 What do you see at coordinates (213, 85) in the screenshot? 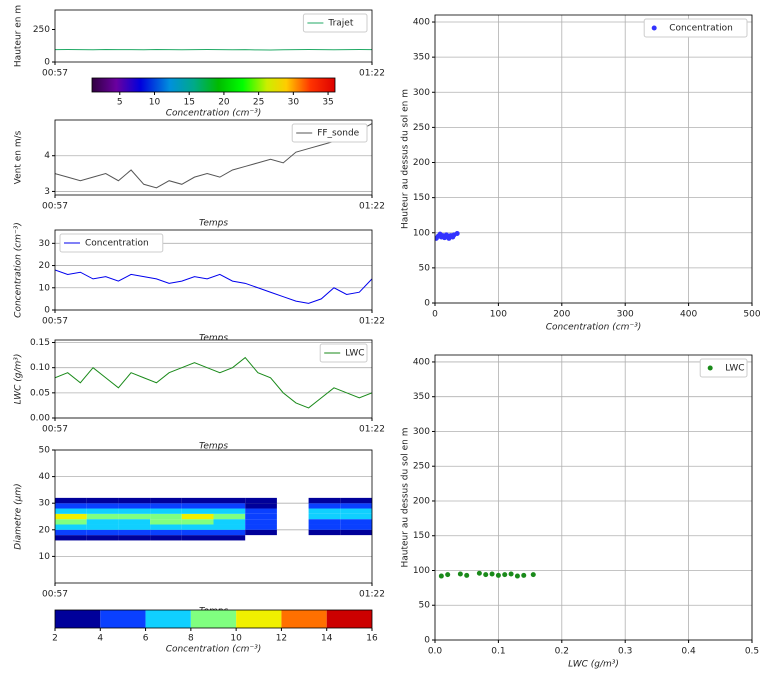
I see `colorbar-frame` at bounding box center [213, 85].